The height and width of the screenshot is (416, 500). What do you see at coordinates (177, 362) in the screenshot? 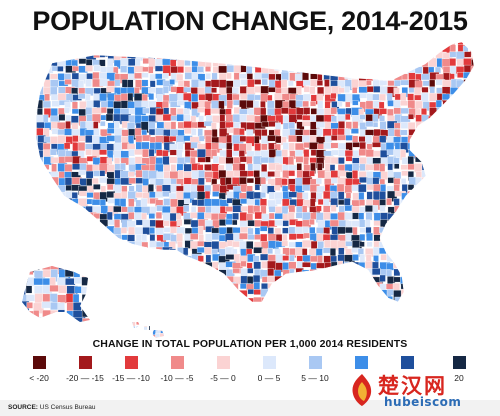
I see `legend-swatch` at bounding box center [177, 362].